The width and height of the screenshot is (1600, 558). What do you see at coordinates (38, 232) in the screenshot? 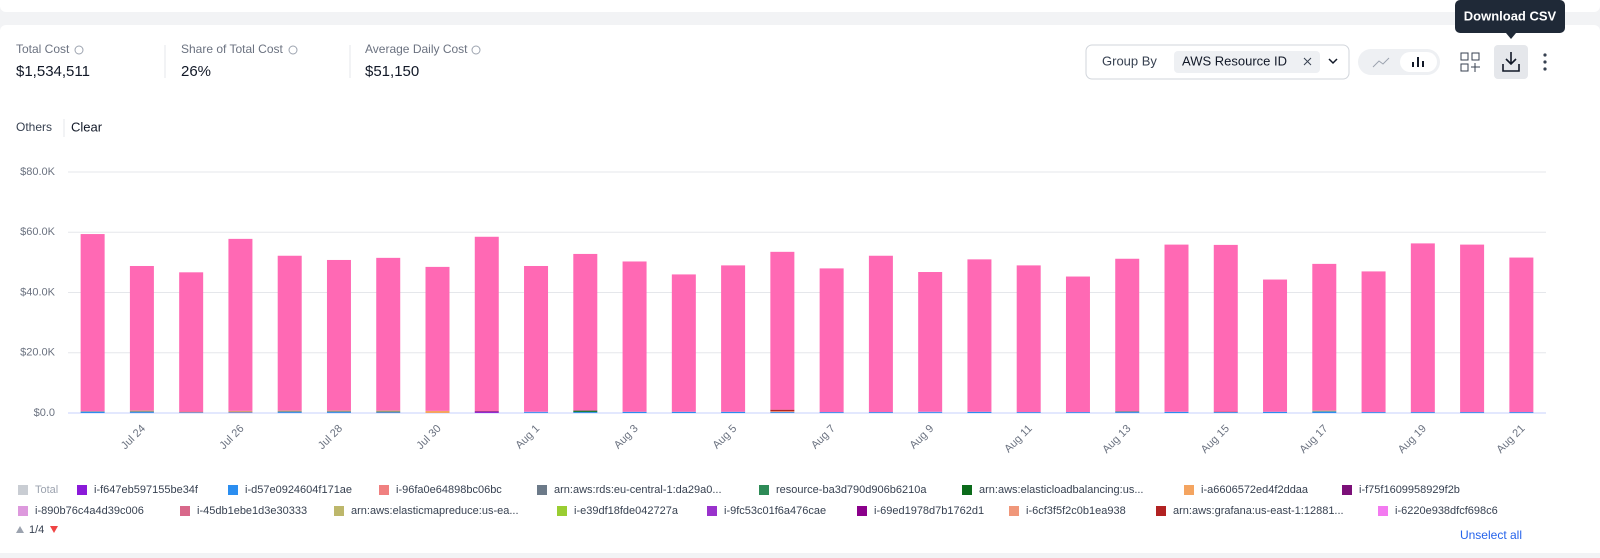
I see `y-tick-label: $60.0K` at bounding box center [38, 232].